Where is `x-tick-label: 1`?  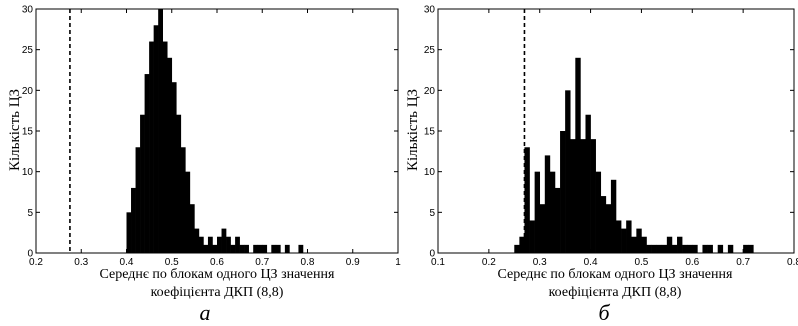
x-tick-label: 1 is located at coordinates (398, 262).